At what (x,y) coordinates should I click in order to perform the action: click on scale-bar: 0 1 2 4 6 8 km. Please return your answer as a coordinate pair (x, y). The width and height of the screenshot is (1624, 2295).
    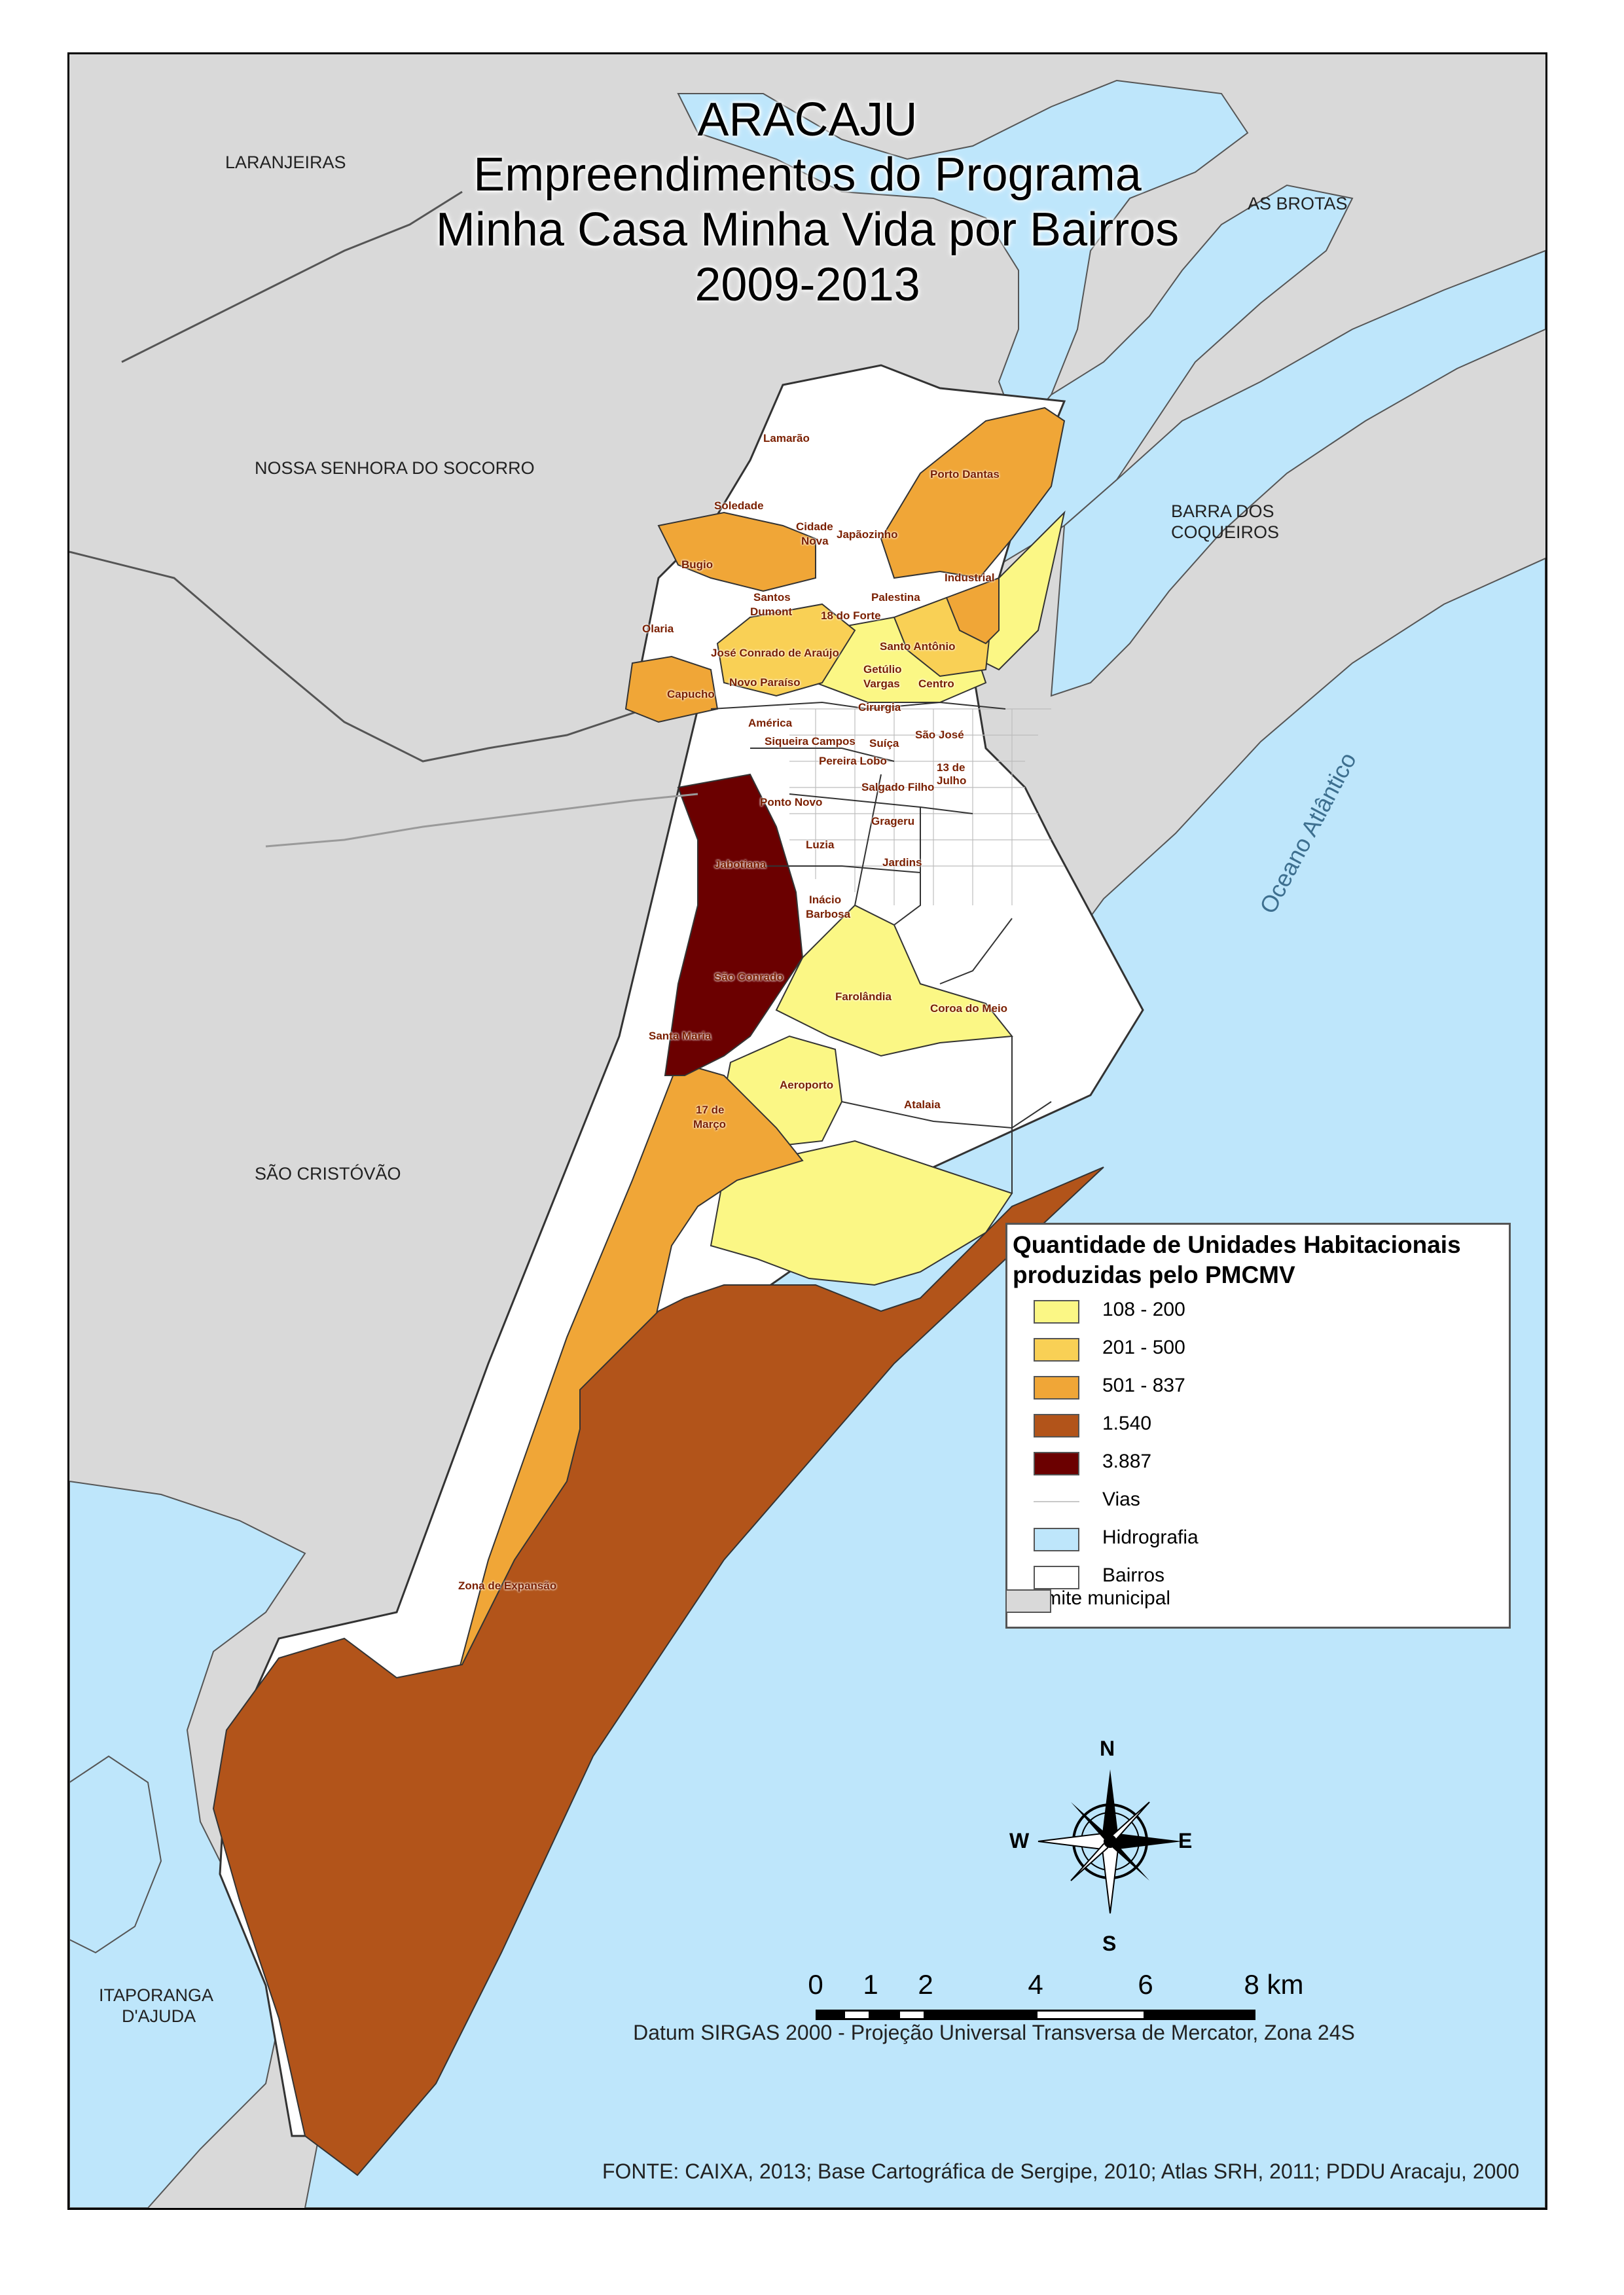
    Looking at the image, I should click on (1086, 1999).